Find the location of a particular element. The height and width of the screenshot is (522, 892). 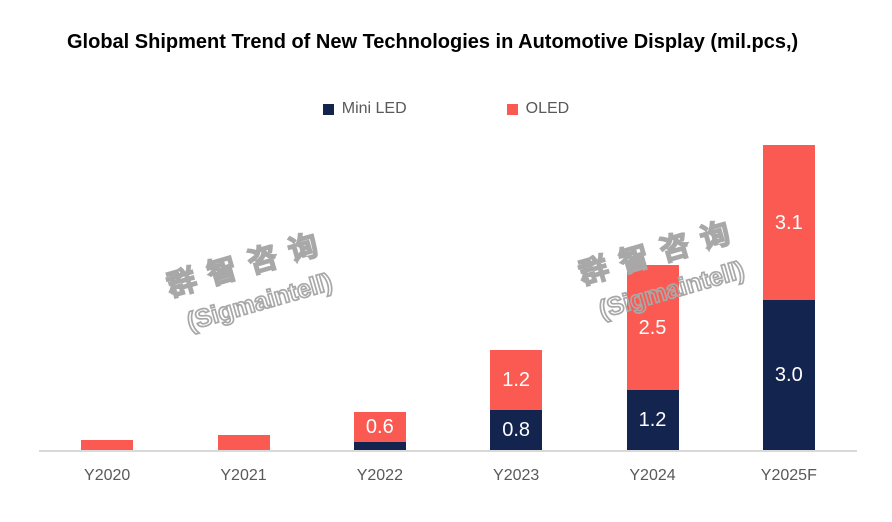

bar-data-label: 0.6 is located at coordinates (379, 427).